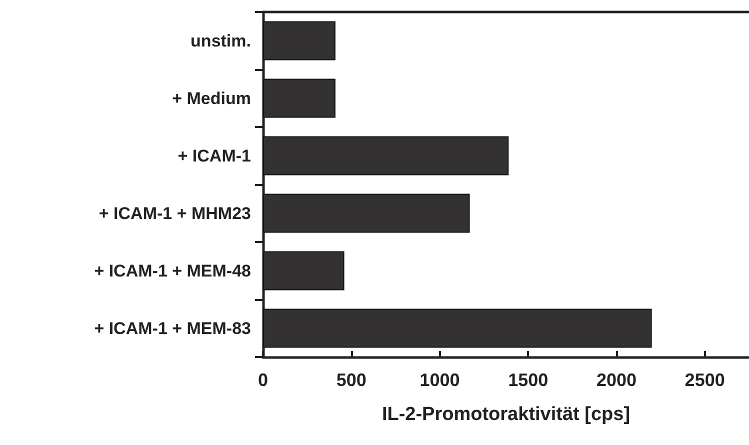  Describe the element at coordinates (172, 270) in the screenshot. I see `y-tick-label: + ICAM-1 + MEM-48` at that location.